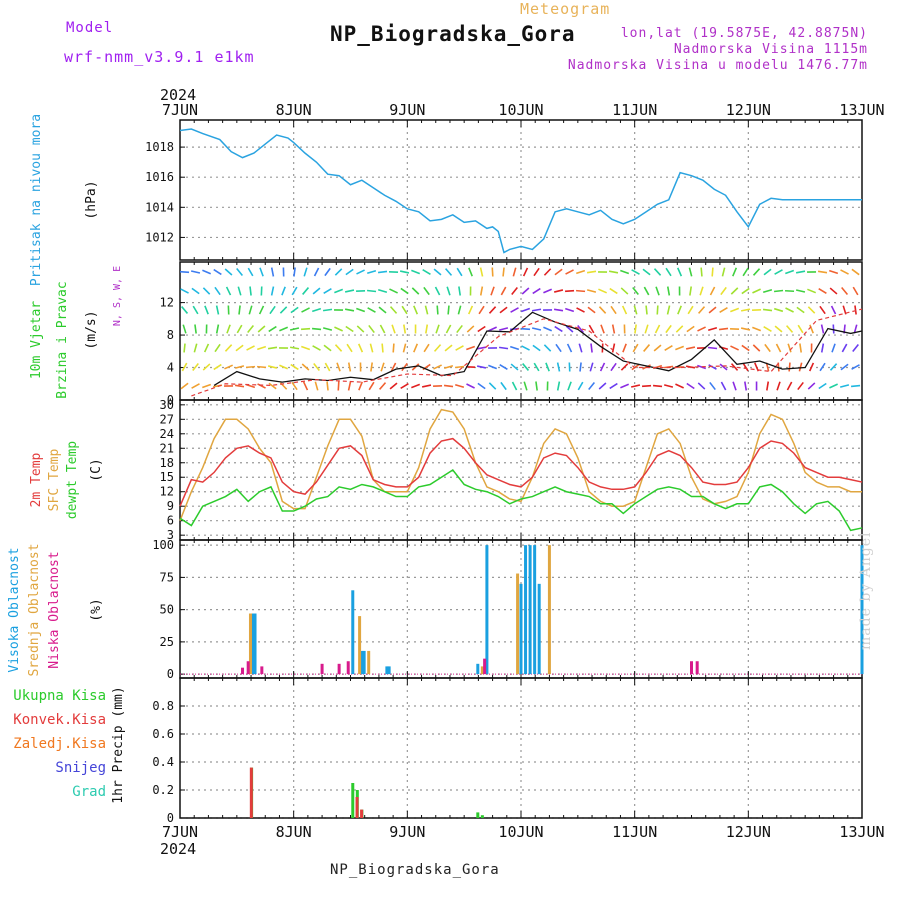  I want to click on x-tick-label-bottom: 11JUN, so click(634, 832).